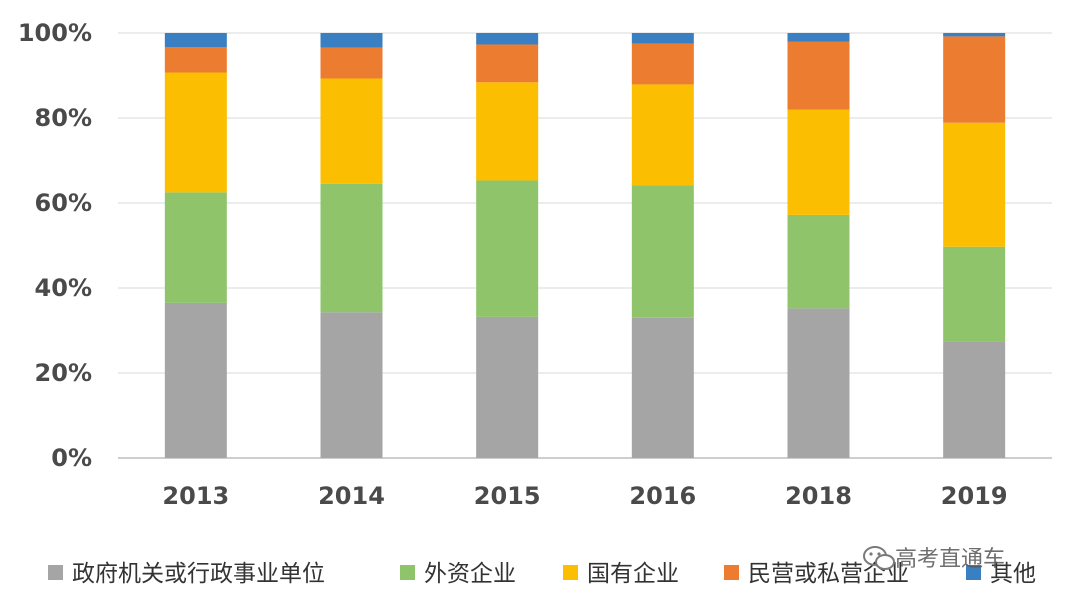 Image resolution: width=1080 pixels, height=614 pixels. What do you see at coordinates (818, 496) in the screenshot?
I see `x-tick-label: 2018` at bounding box center [818, 496].